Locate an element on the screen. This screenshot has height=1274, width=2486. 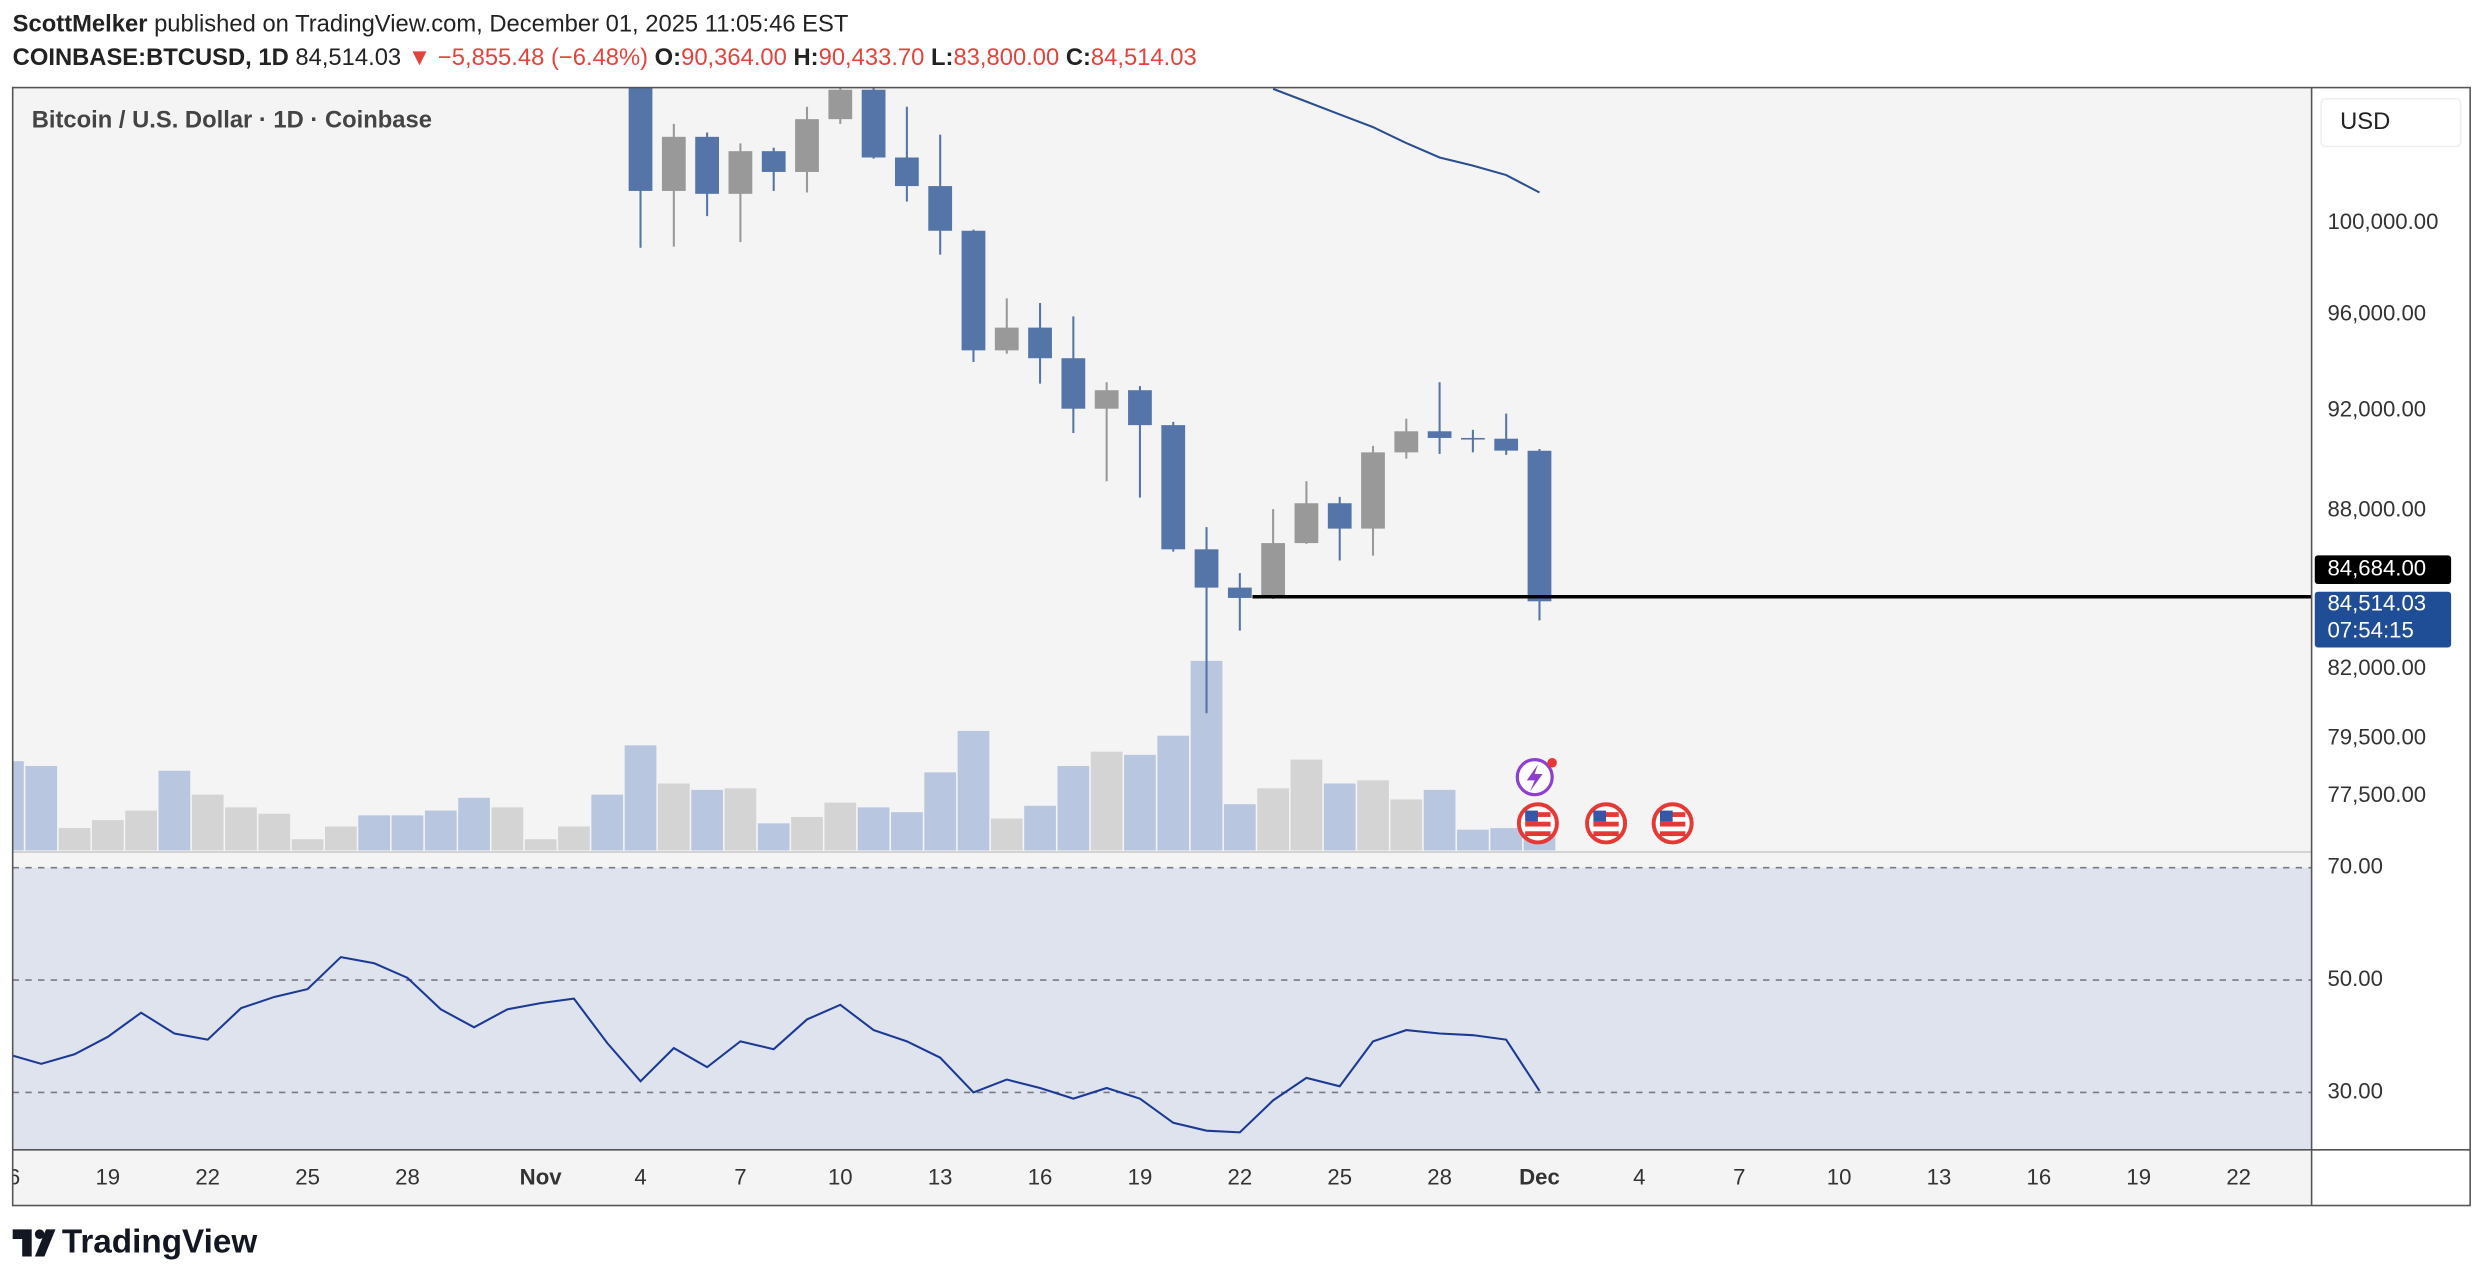
y-tick-label: 79,500.00 is located at coordinates (2376, 737).